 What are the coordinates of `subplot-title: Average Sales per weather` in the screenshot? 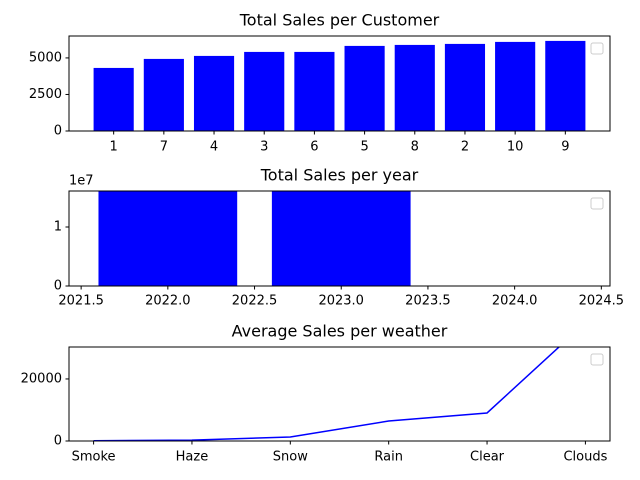 It's located at (340, 331).